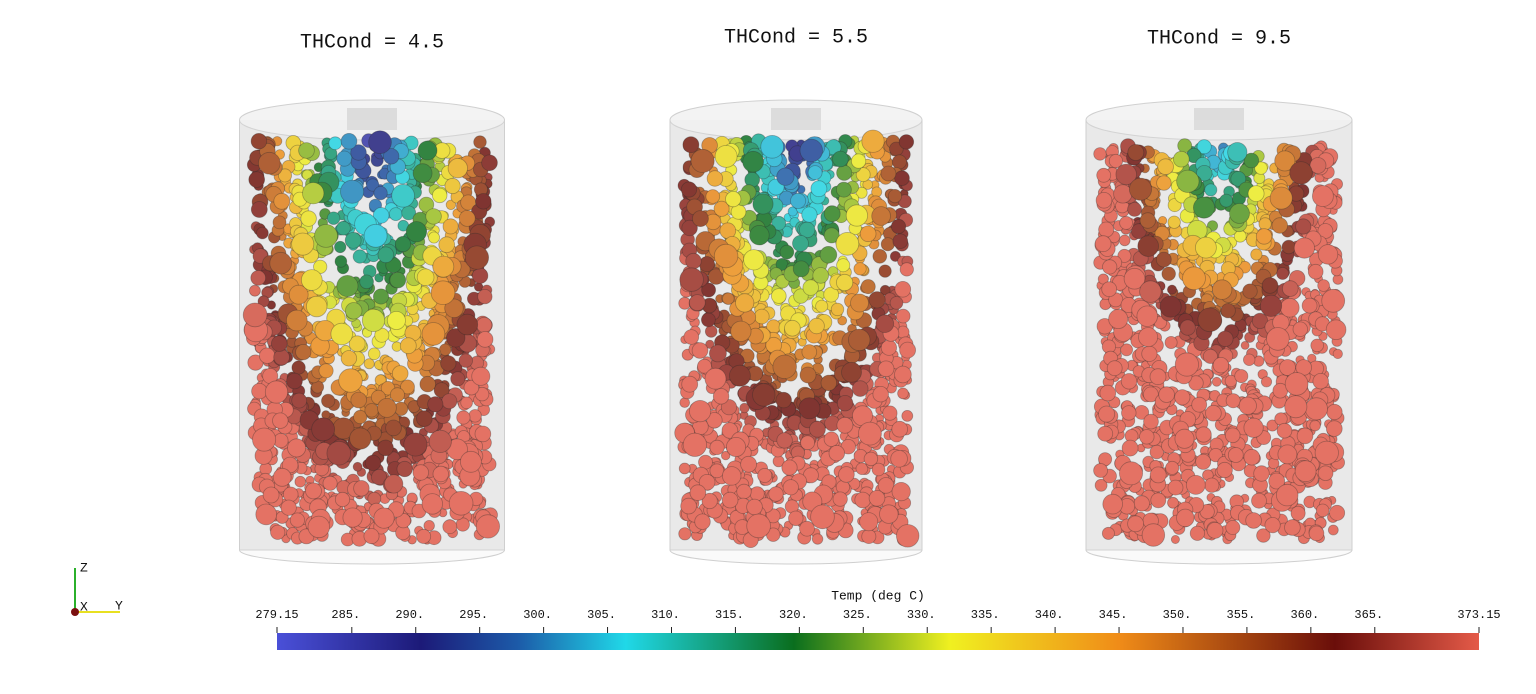  What do you see at coordinates (119, 605) in the screenshot?
I see `y-label: Y` at bounding box center [119, 605].